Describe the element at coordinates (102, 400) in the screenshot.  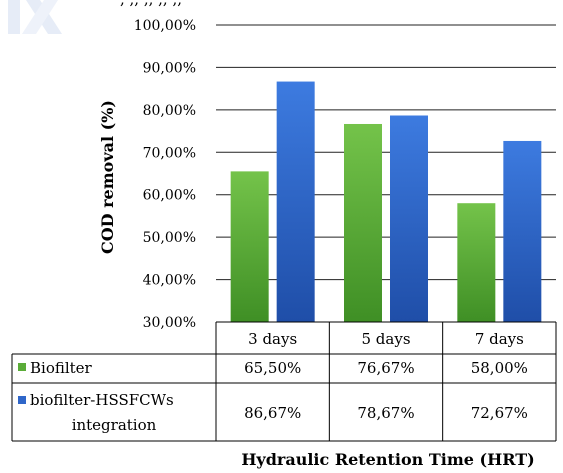
I see `legend-label: biofilter-HSSFCWs` at that location.